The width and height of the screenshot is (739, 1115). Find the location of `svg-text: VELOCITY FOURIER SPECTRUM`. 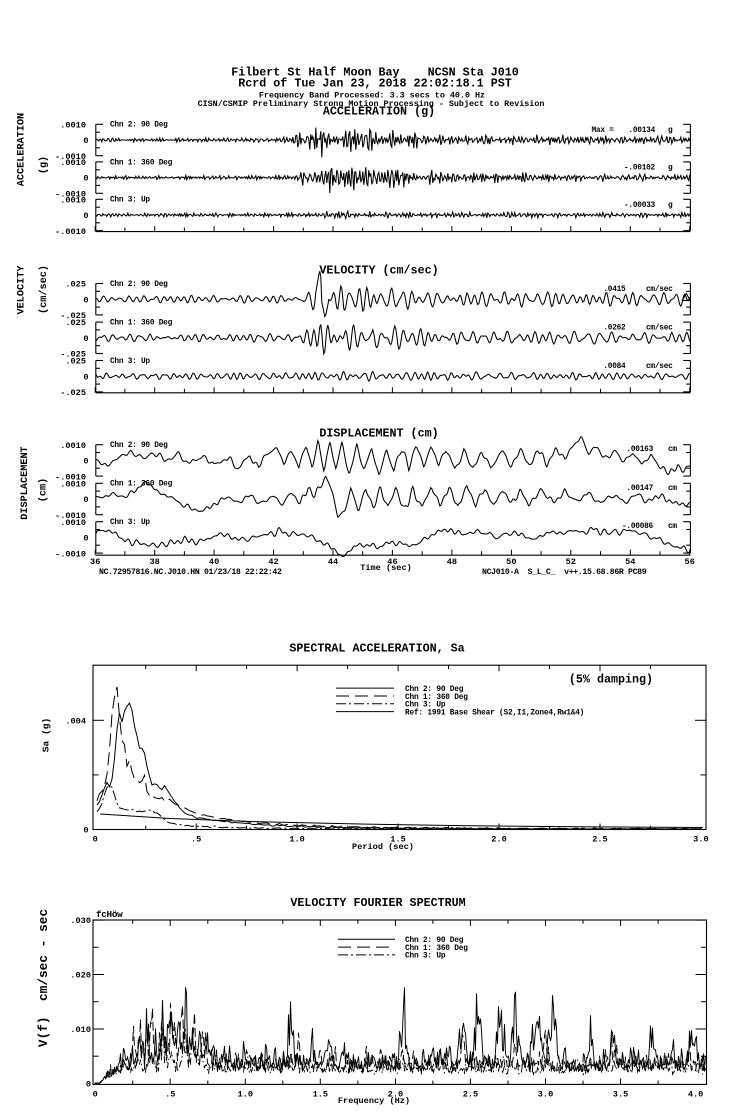

svg-text: VELOCITY FOURIER SPECTRUM is located at coordinates (377, 903).